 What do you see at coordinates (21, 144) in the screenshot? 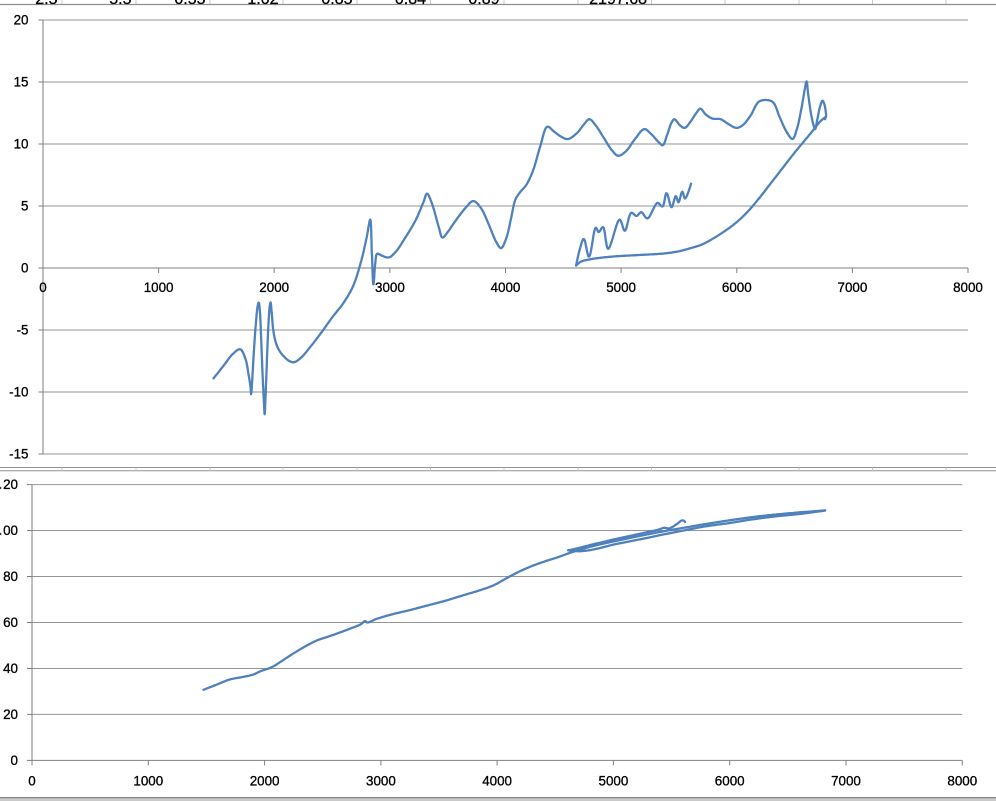
I see `svg-text: 10` at bounding box center [21, 144].